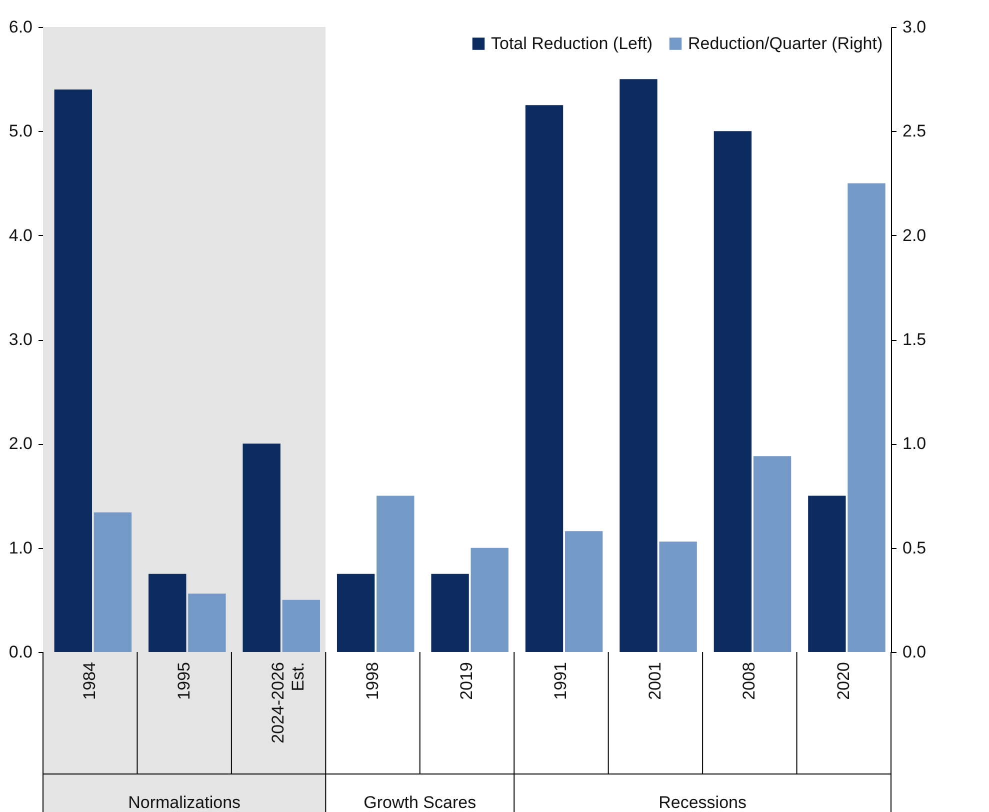 The image size is (989, 812). I want to click on y-tick-label: 6.0, so click(20, 27).